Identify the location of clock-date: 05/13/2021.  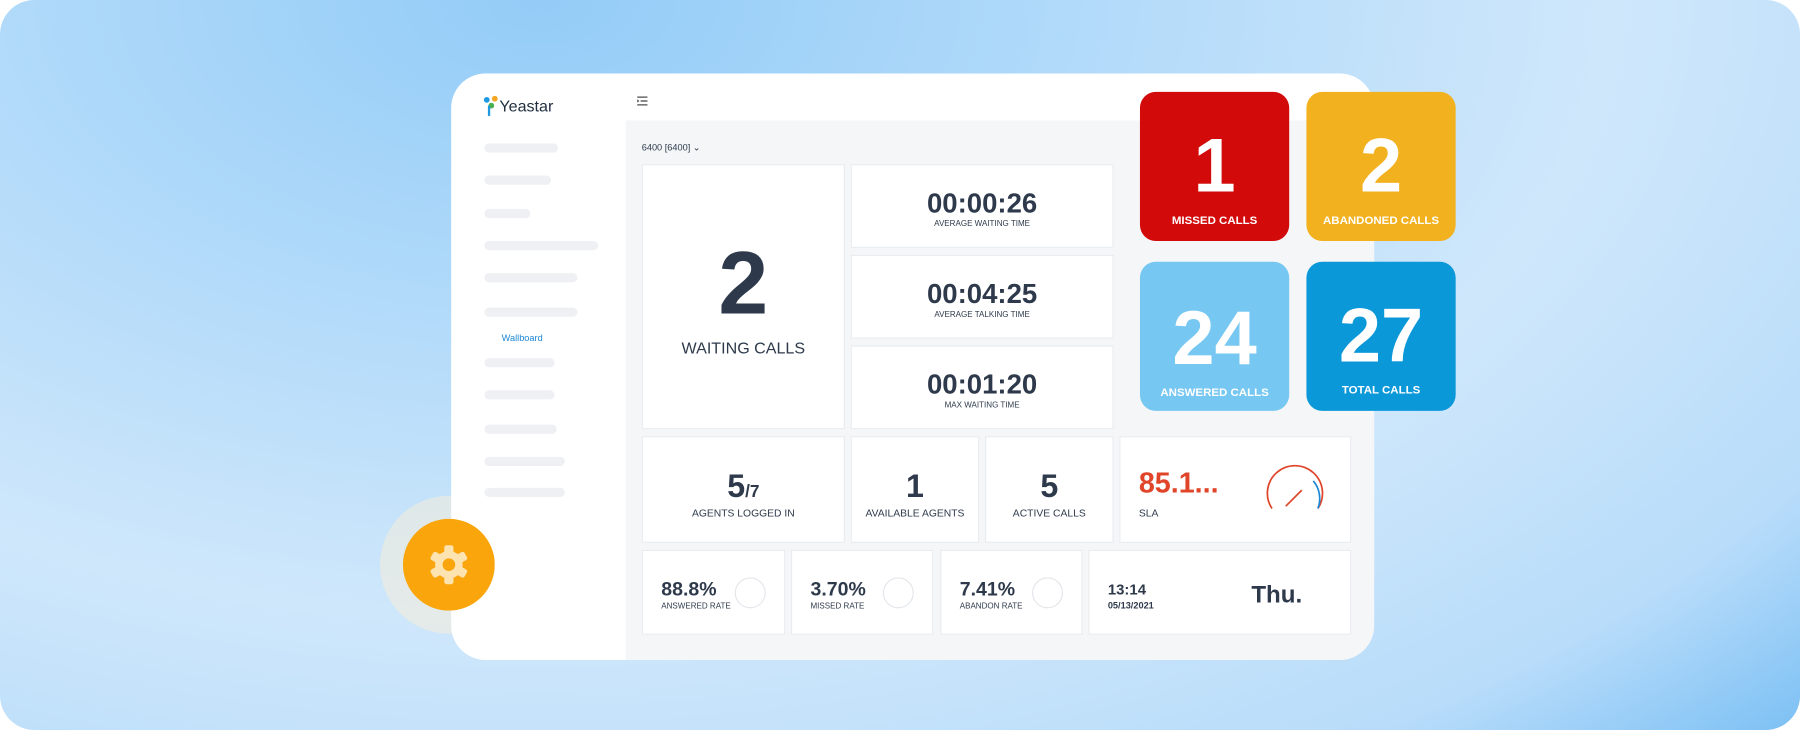
(1130, 605).